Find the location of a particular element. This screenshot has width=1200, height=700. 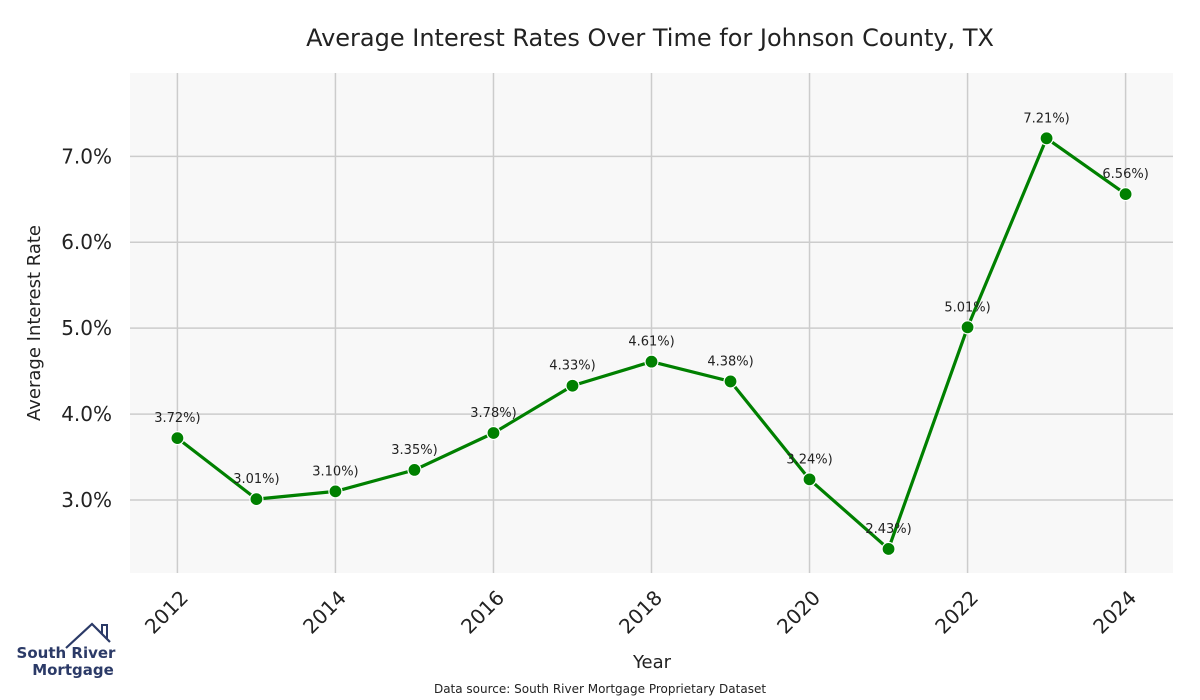

y-tick-label: 4.0% is located at coordinates (86, 414).